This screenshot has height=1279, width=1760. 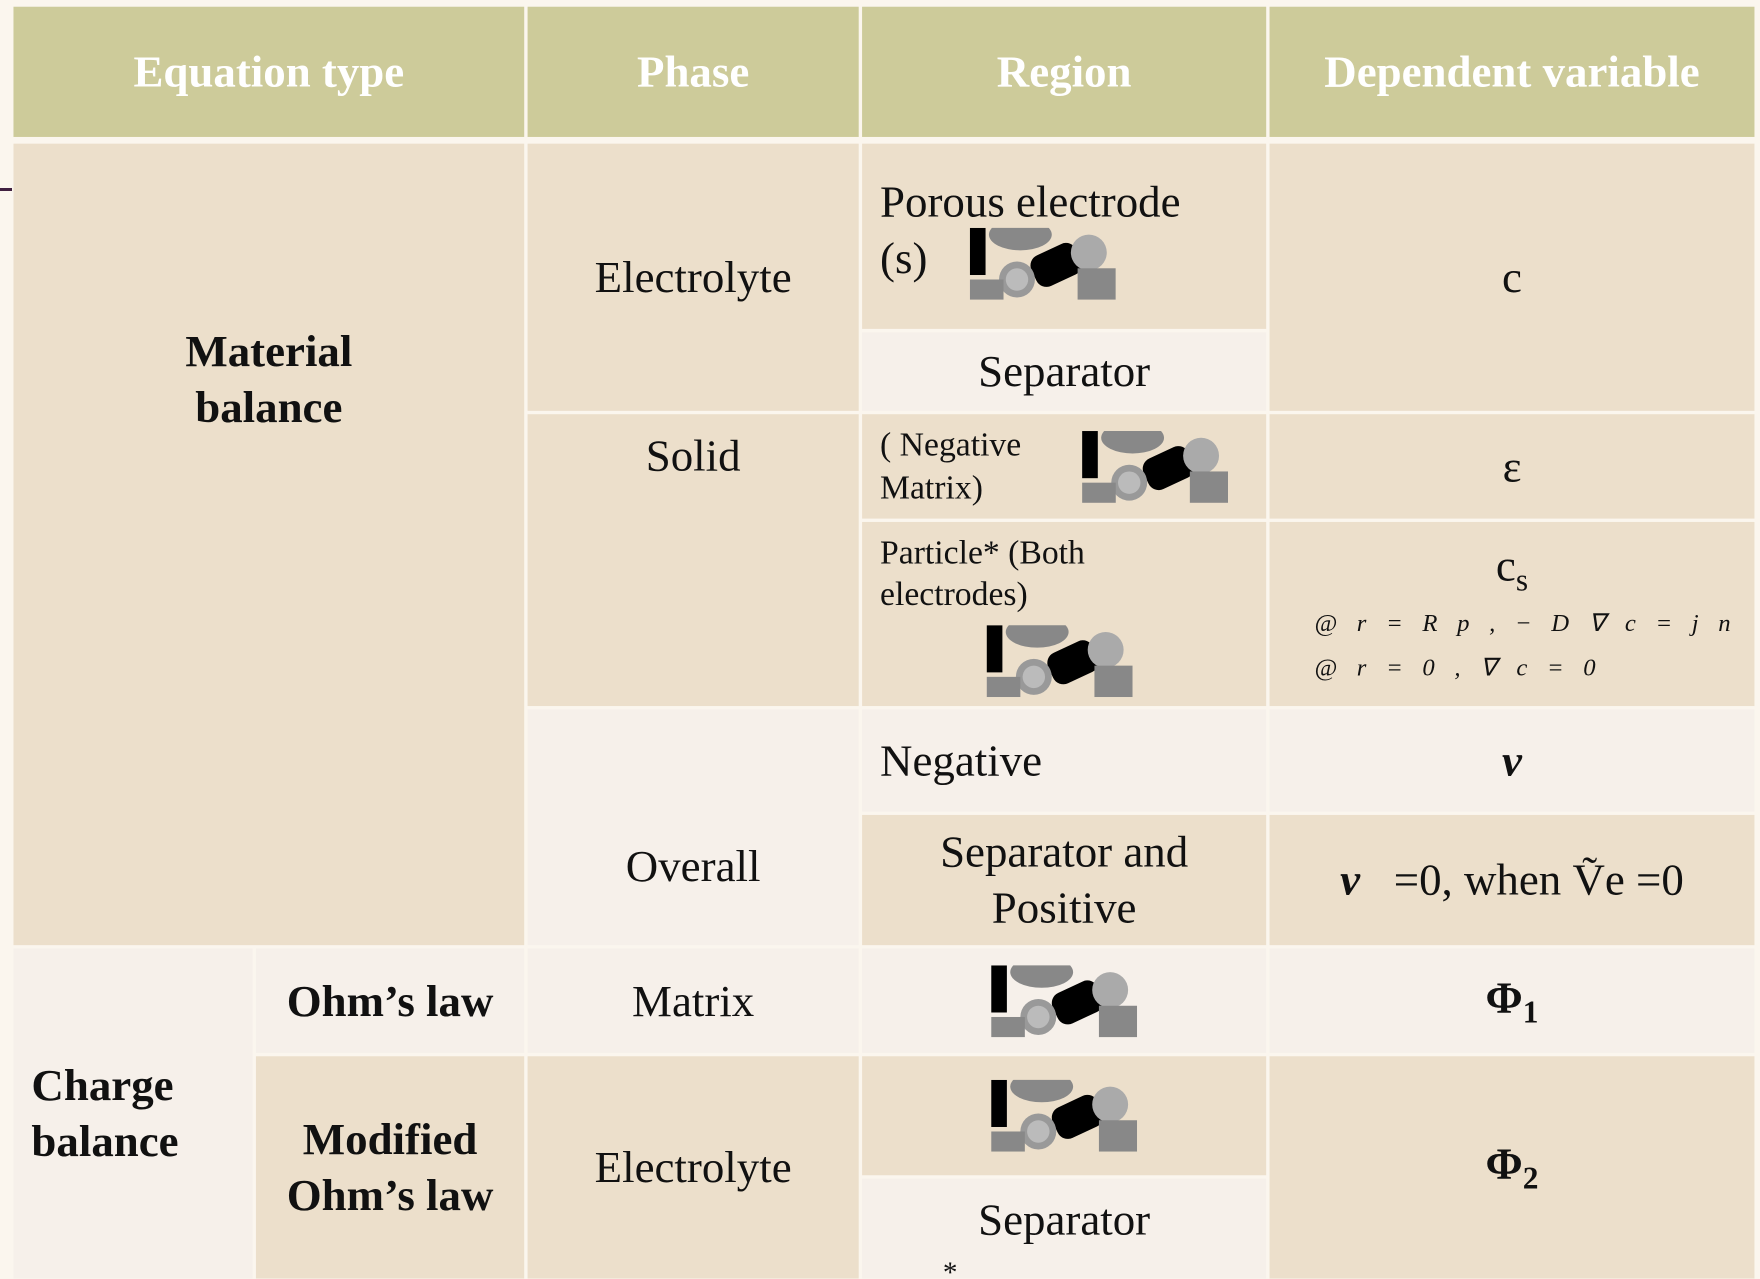 I want to click on variable-line: v, so click(x=1512, y=760).